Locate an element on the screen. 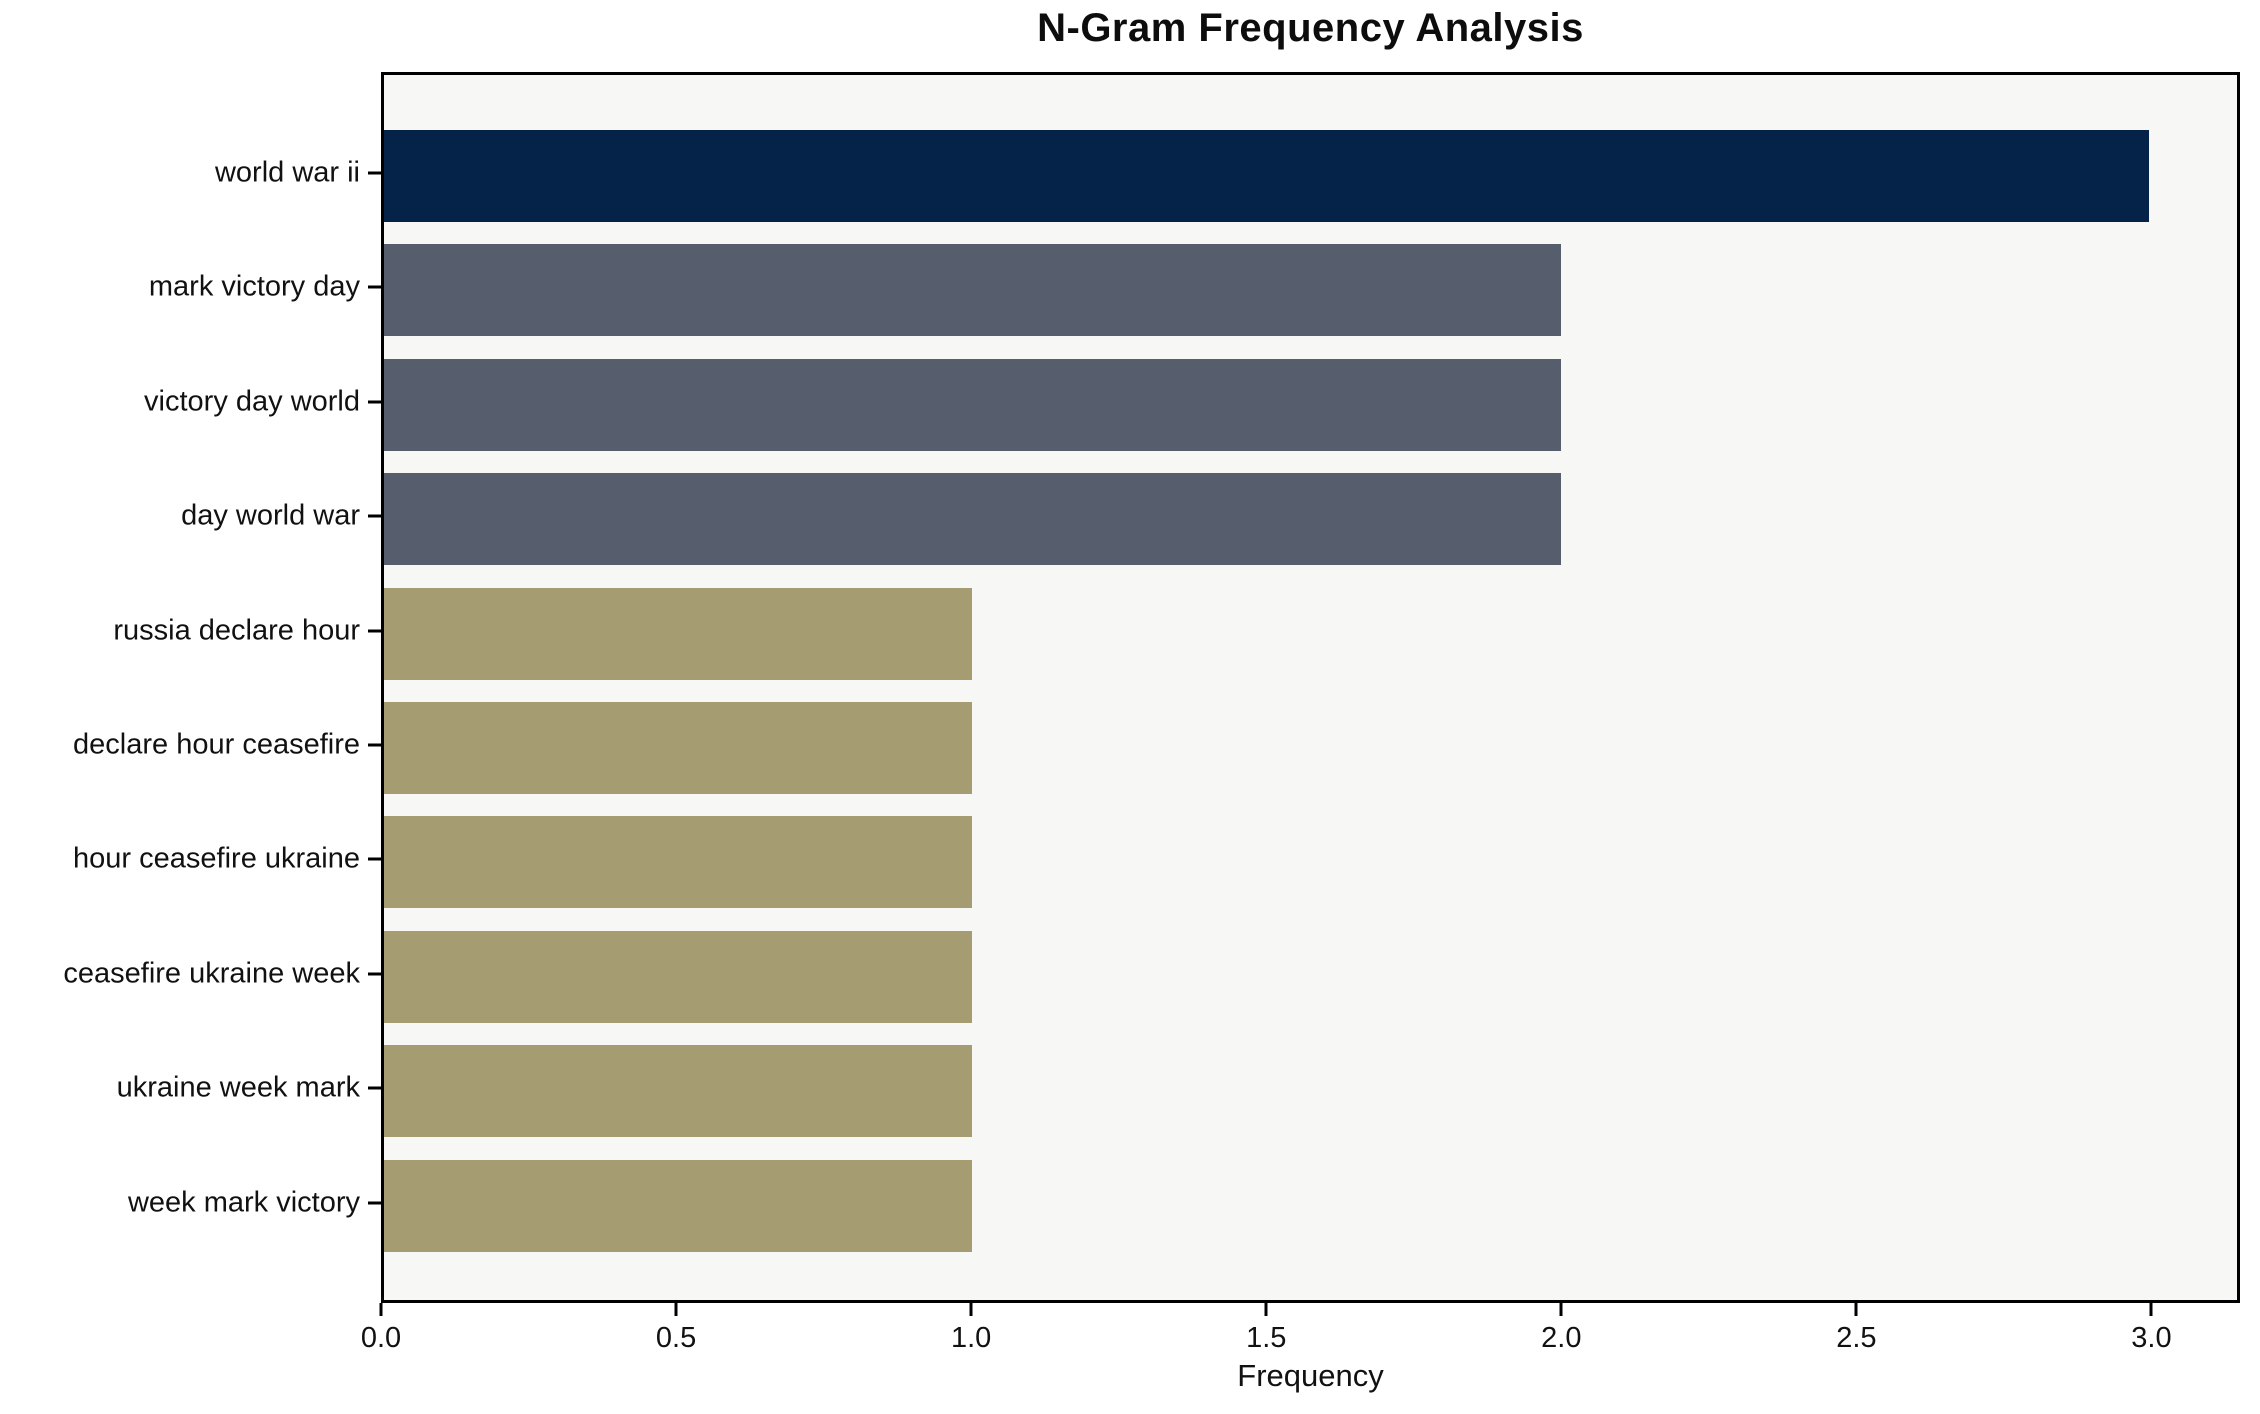 This screenshot has height=1414, width=2260. x-tick-label: 1.0 is located at coordinates (971, 1338).